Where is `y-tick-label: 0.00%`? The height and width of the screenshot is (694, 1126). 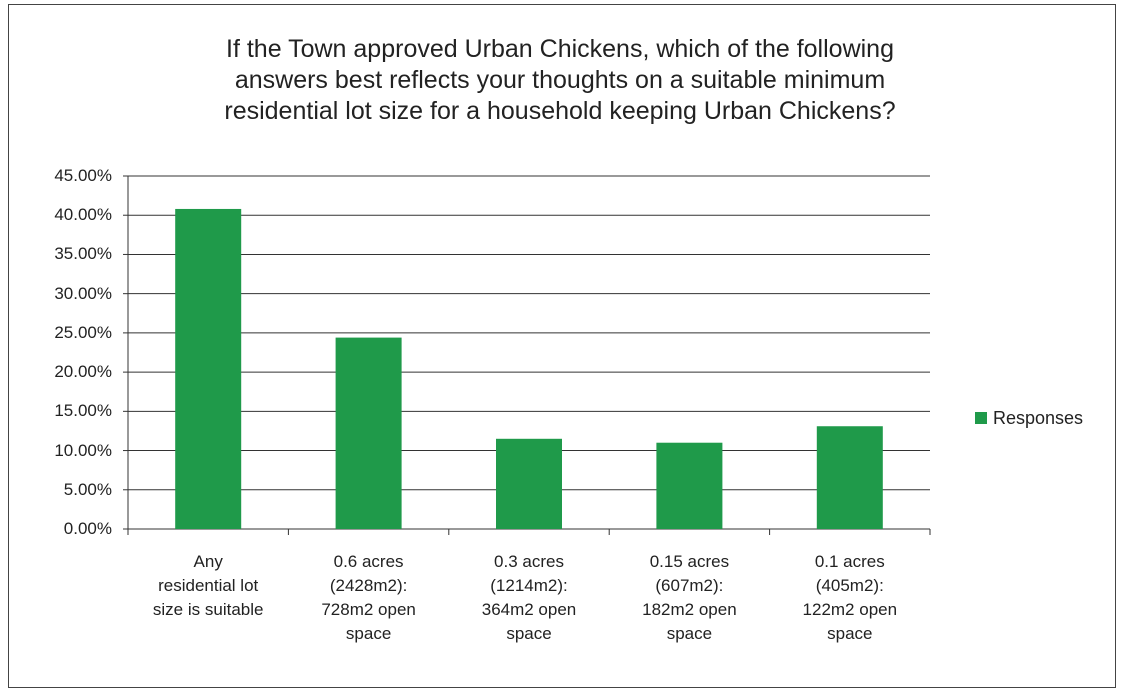
y-tick-label: 0.00% is located at coordinates (87, 528).